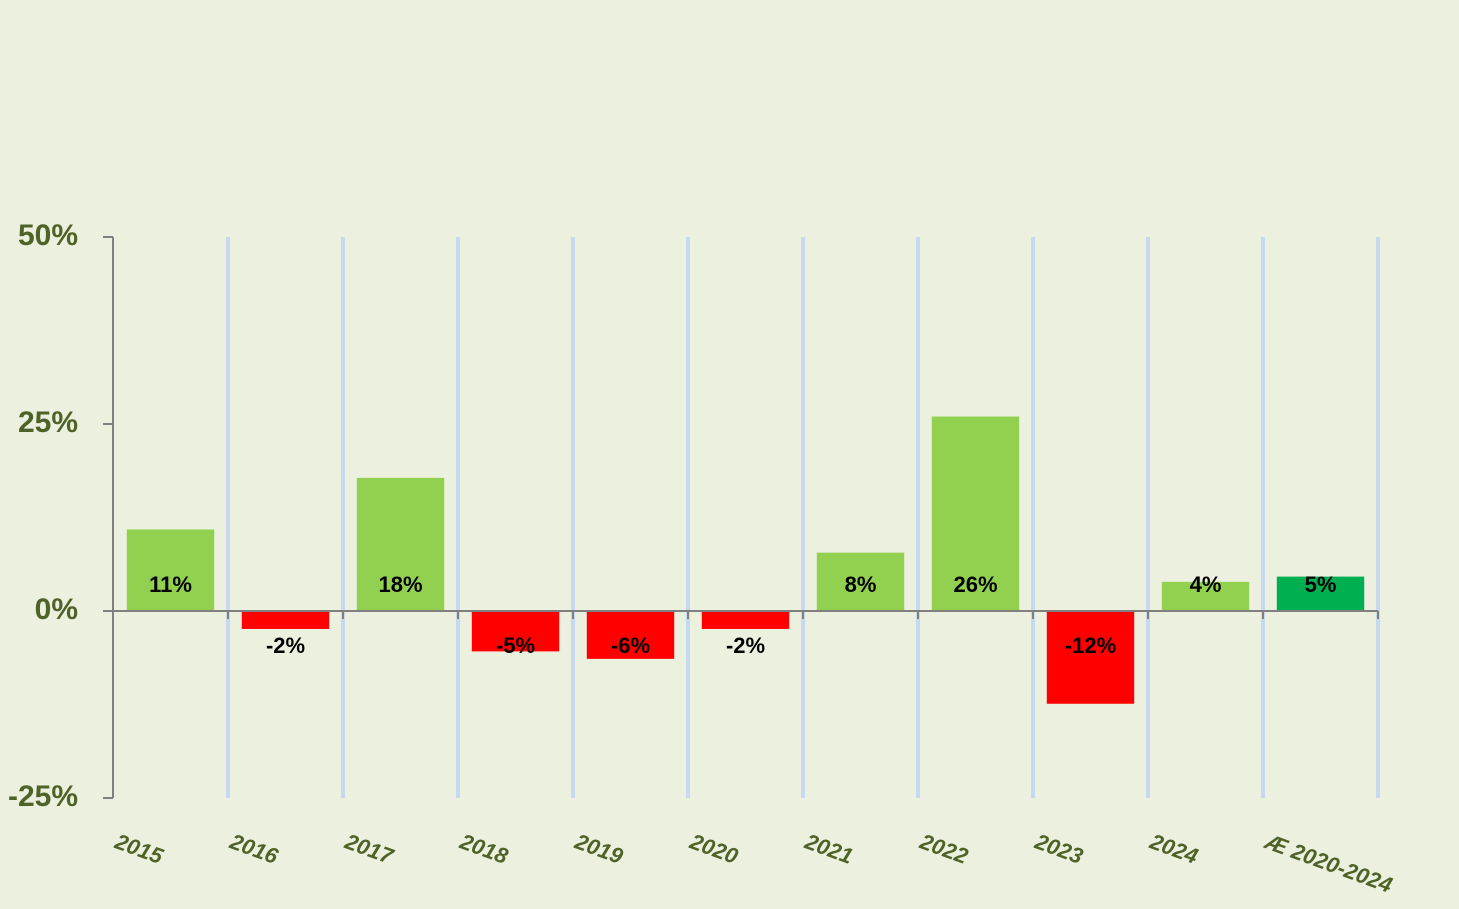 Image resolution: width=1459 pixels, height=909 pixels. Describe the element at coordinates (944, 848) in the screenshot. I see `x-tick-label: 2022` at that location.